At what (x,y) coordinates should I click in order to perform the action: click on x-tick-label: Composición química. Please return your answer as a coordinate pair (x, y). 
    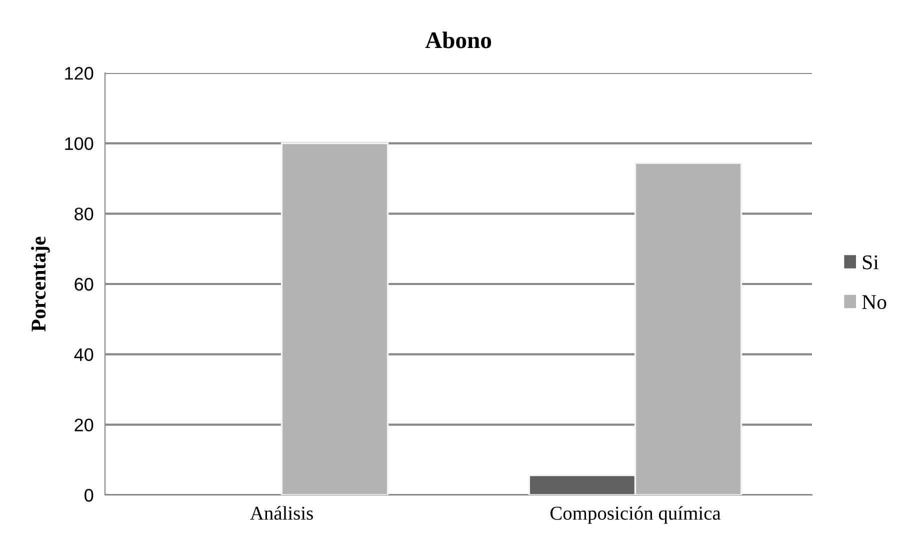
    Looking at the image, I should click on (635, 515).